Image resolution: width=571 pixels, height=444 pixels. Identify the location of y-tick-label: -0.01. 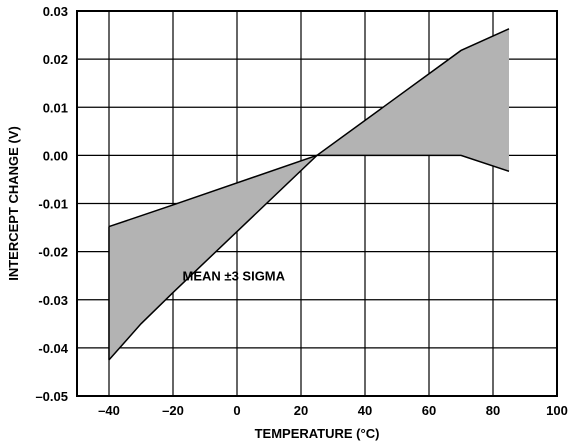
(53, 204).